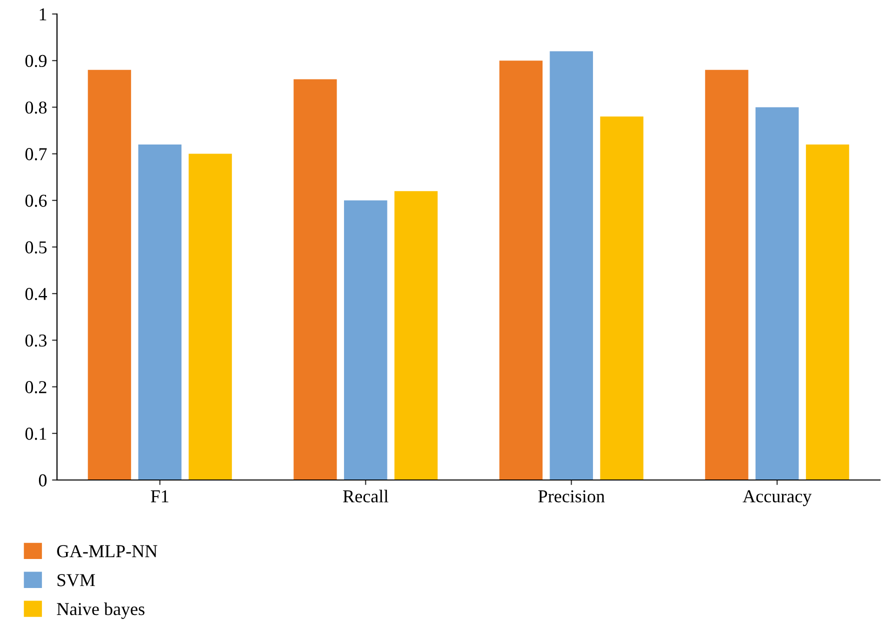 The image size is (885, 623). What do you see at coordinates (76, 580) in the screenshot?
I see `legend-label: SVM` at bounding box center [76, 580].